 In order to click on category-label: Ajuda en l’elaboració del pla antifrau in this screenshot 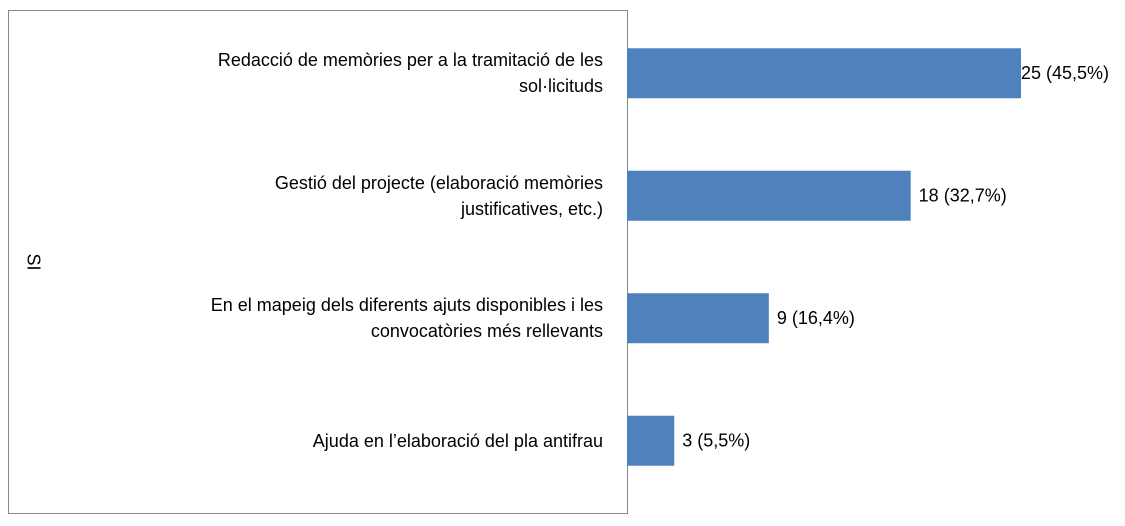, I will do `click(457, 440)`.